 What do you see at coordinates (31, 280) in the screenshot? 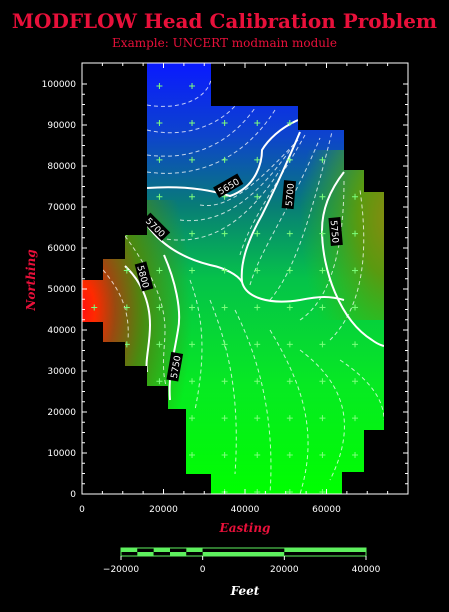
I see `y-axis-label: Northing` at bounding box center [31, 280].